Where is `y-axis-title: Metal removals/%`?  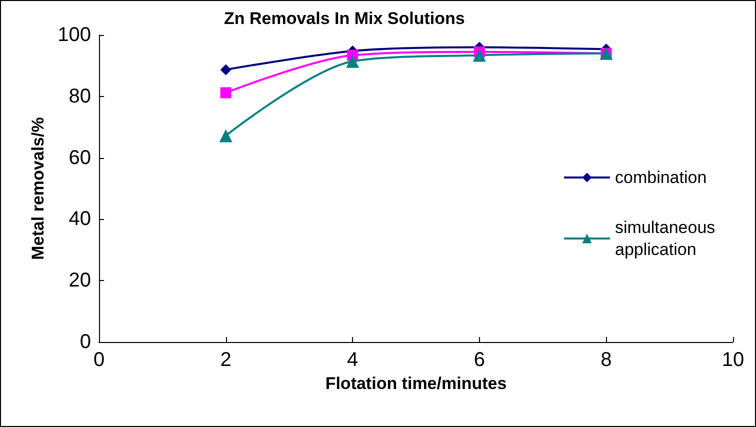 y-axis-title: Metal removals/% is located at coordinates (38, 188).